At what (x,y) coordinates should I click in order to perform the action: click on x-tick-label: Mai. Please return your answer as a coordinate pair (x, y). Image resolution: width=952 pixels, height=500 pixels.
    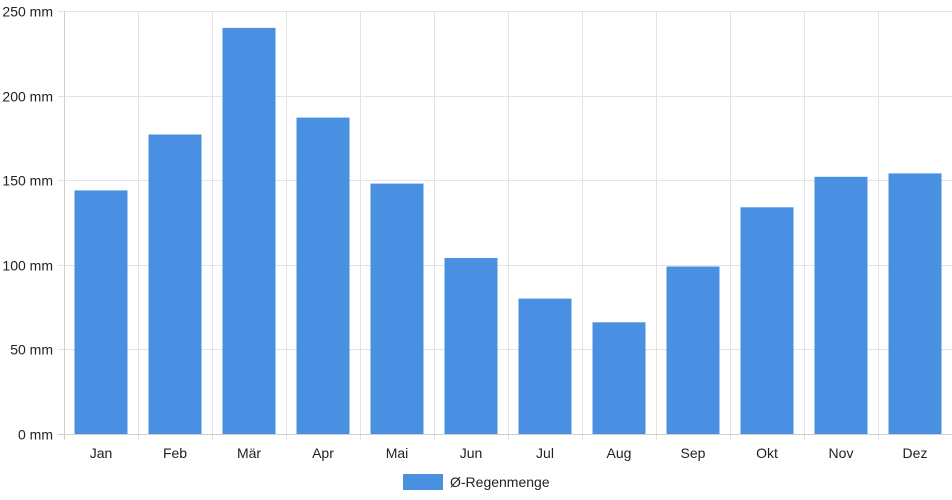
    Looking at the image, I should click on (397, 453).